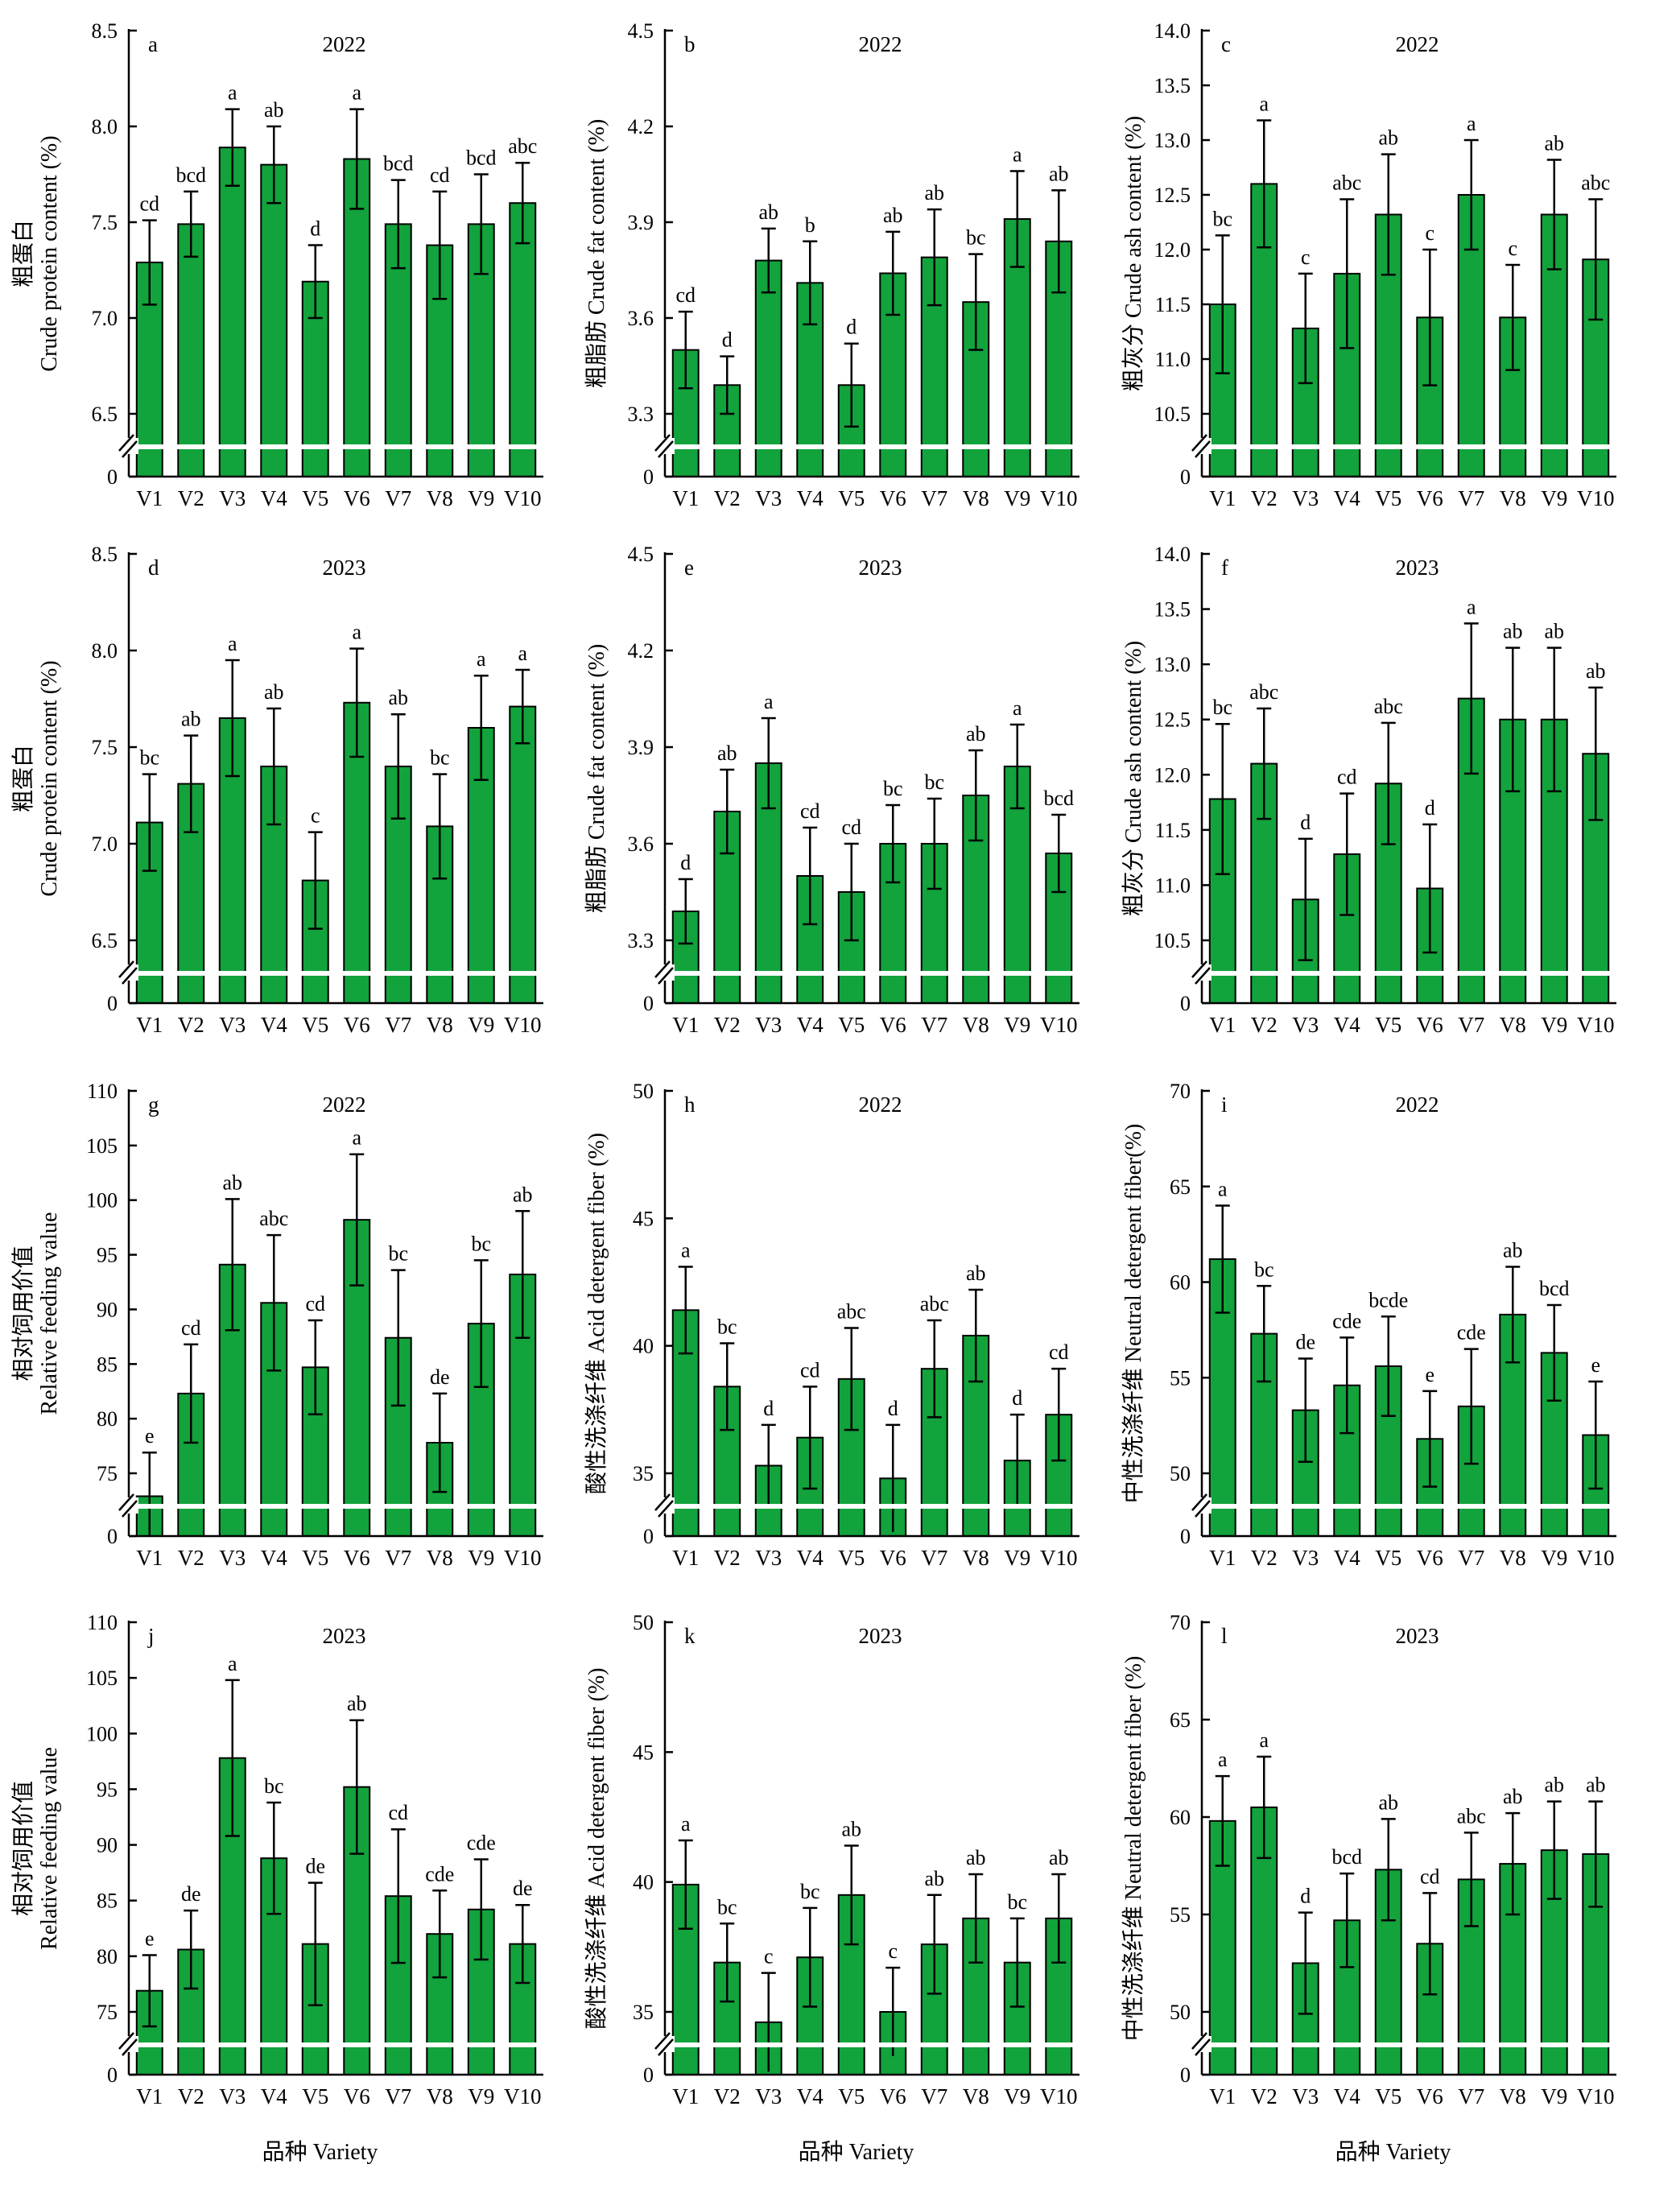 This screenshot has height=2189, width=1680. What do you see at coordinates (1180, 1474) in the screenshot?
I see `y-tick-label: 50` at bounding box center [1180, 1474].